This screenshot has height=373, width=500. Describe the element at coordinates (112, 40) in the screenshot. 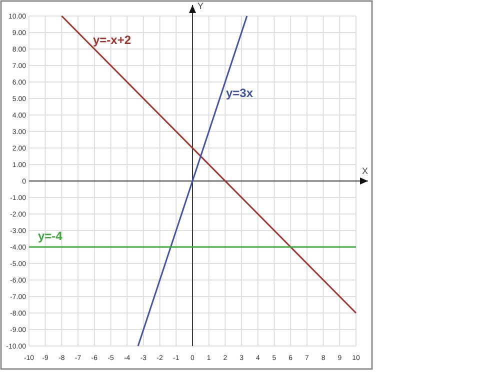

I see `series-label: y=-x+2` at that location.